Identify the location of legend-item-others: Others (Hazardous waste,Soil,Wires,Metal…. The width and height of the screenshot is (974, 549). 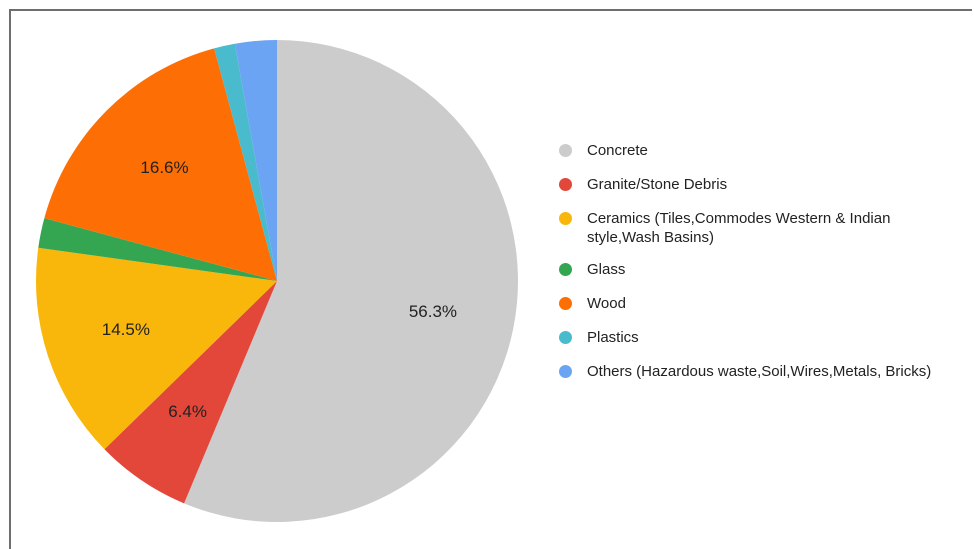
(759, 371).